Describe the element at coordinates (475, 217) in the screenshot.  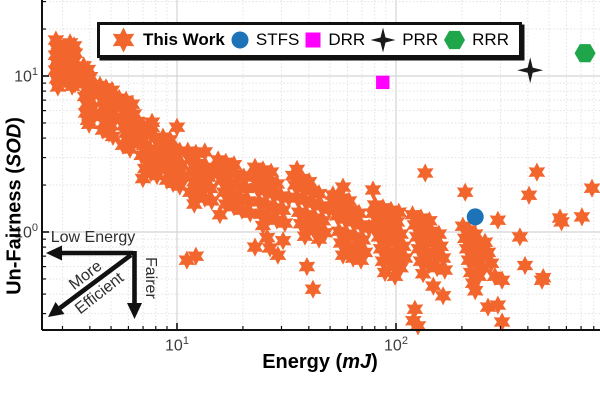
I see `series-stfs` at that location.